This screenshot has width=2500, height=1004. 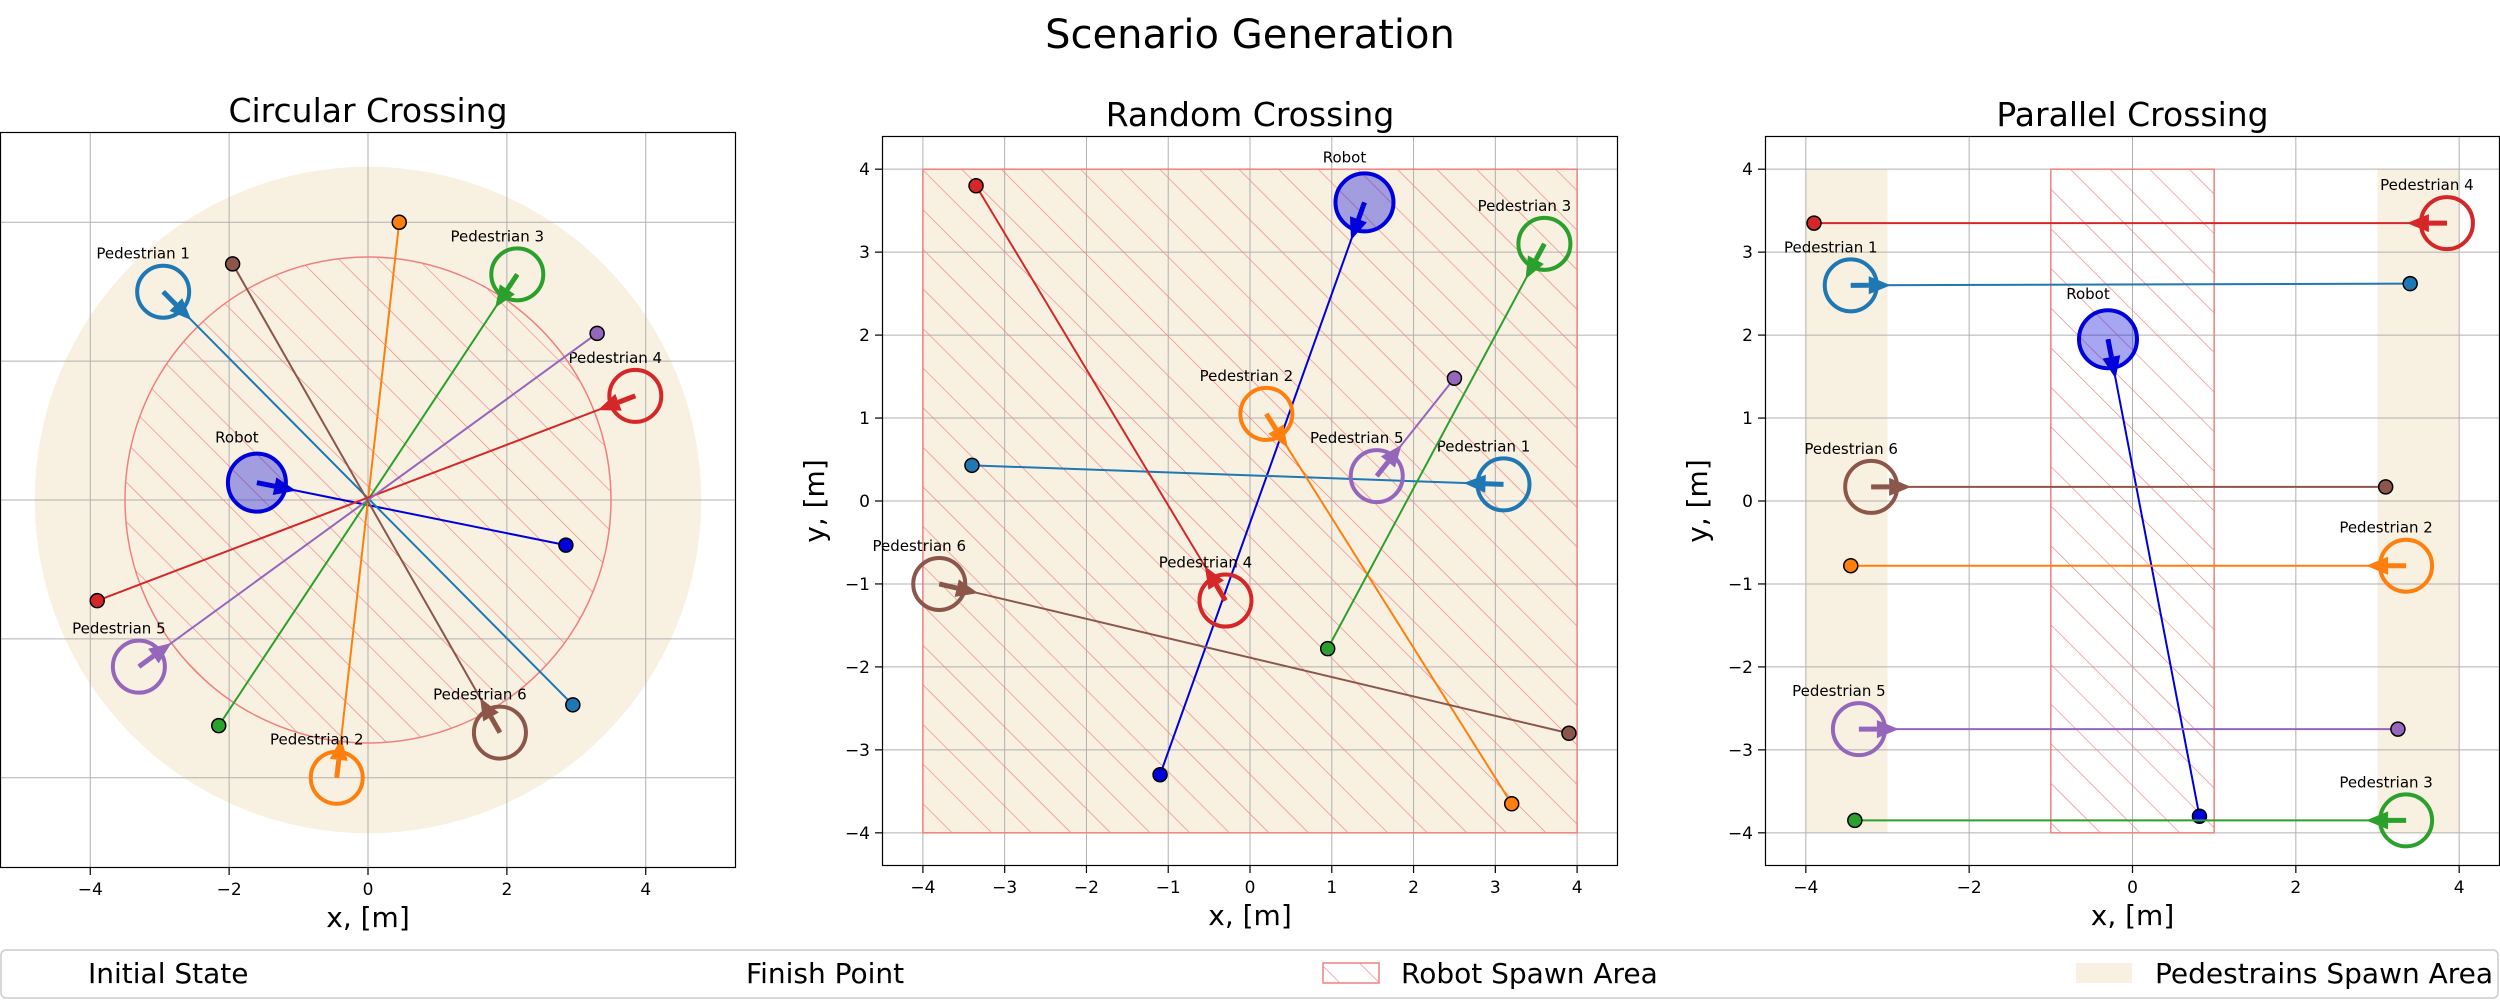 I want to click on legend-swatch-robot-area, so click(x=1351, y=973).